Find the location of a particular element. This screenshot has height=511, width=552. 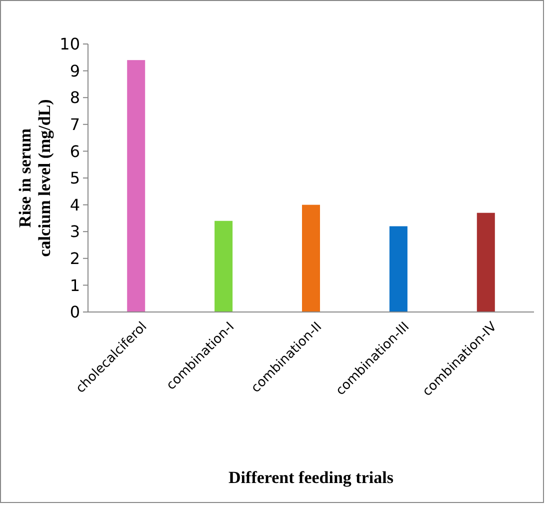

y-tick-label: 0 is located at coordinates (75, 312).